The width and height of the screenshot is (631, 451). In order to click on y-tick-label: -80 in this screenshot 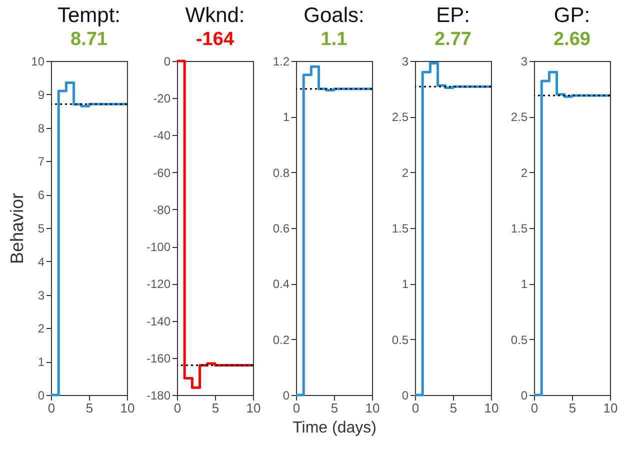, I will do `click(162, 209)`.